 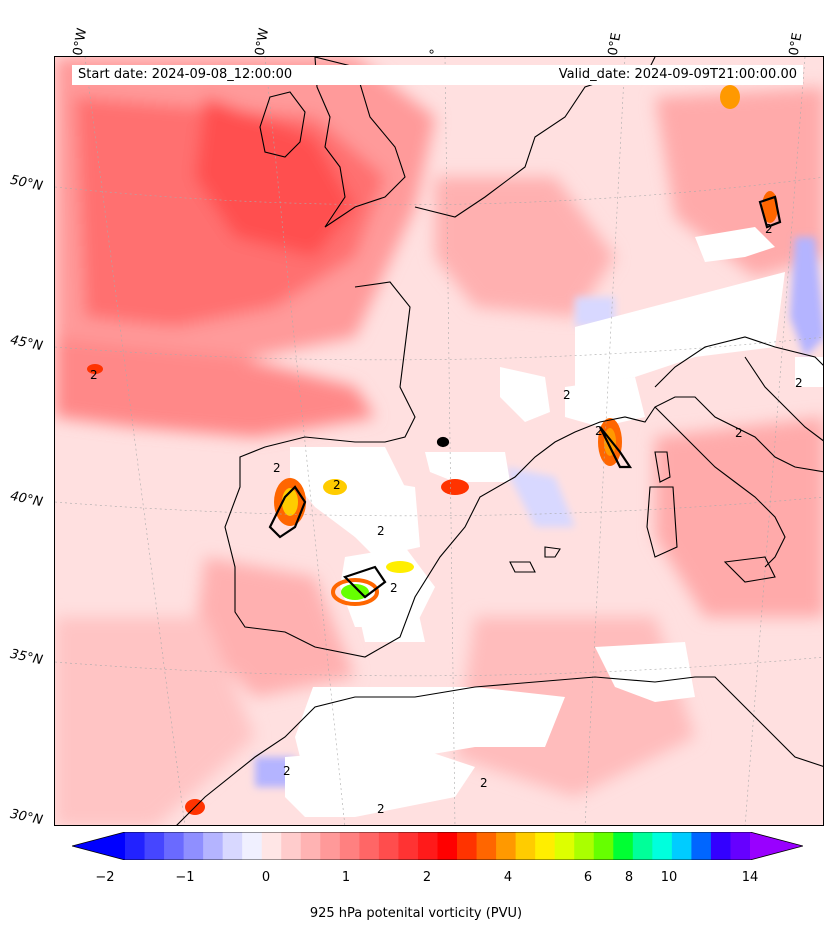 I want to click on colorbar, so click(x=437, y=846).